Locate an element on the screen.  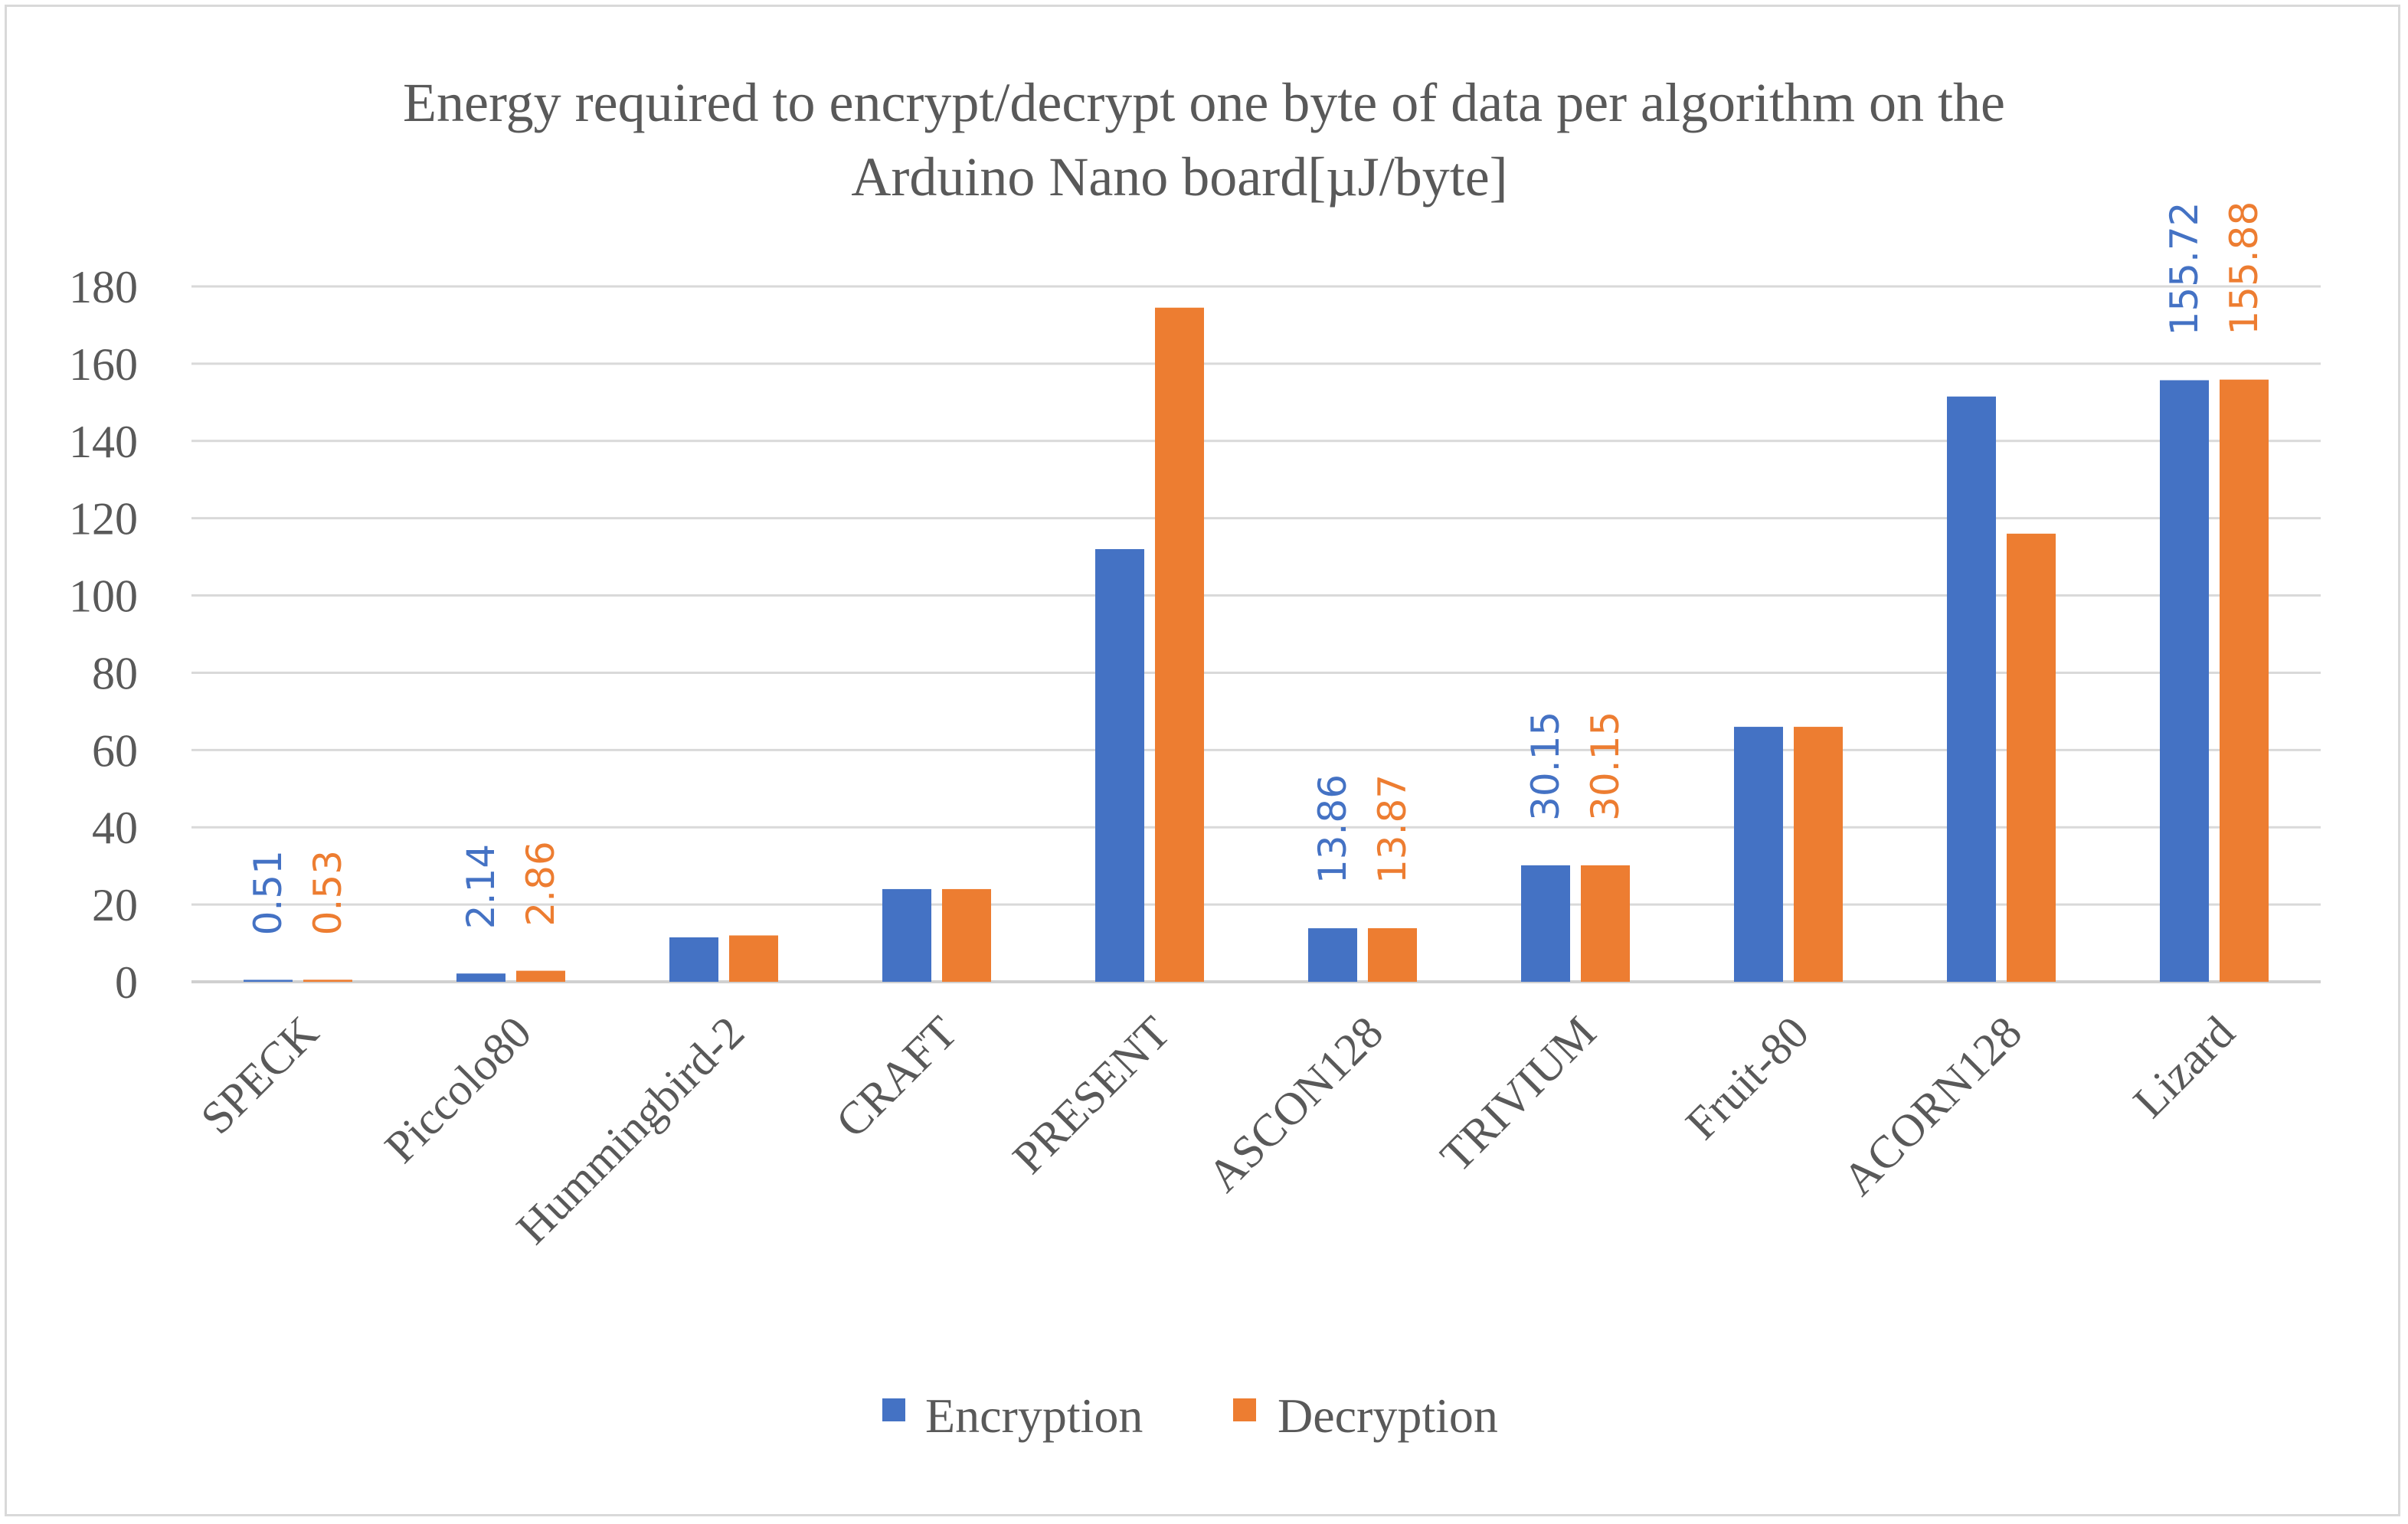
y-tick-label-160: 160 is located at coordinates (103, 364).